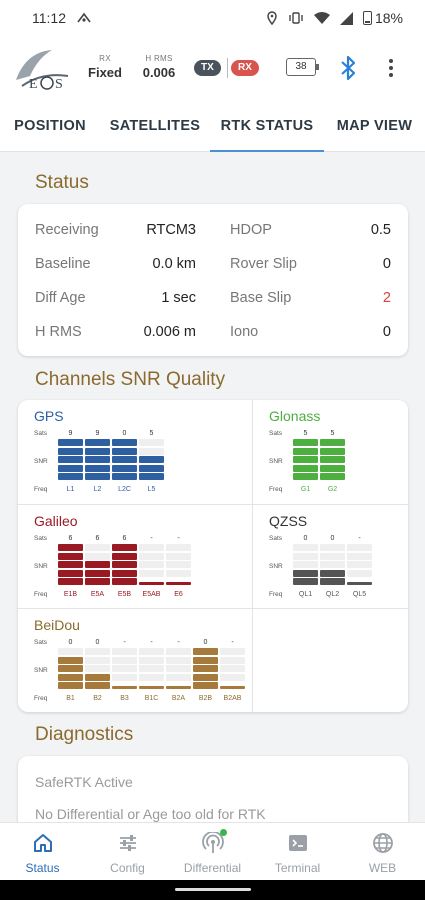  I want to click on frequency-label: B2, so click(97, 698).